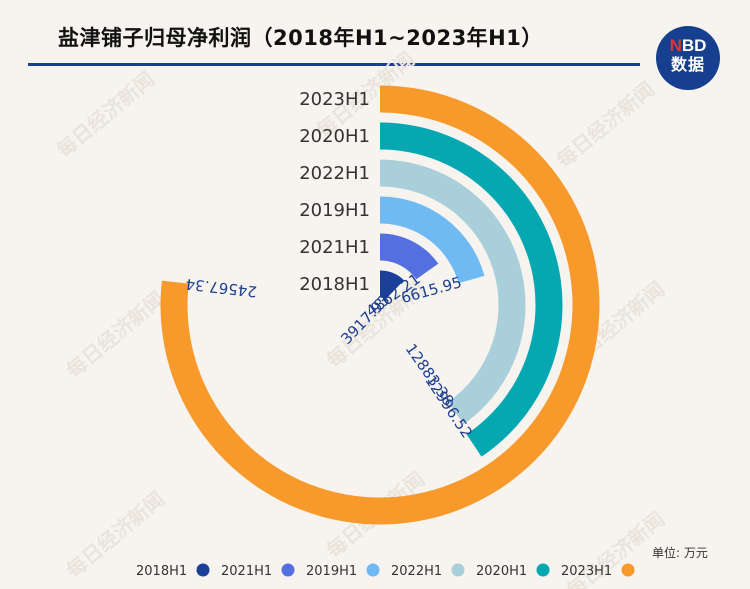 The image size is (750, 589). I want to click on legend-label-2018H1: 2018H1, so click(161, 571).